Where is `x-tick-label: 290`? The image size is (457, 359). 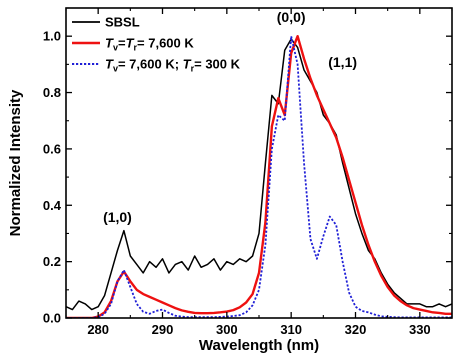 x-tick-label: 290 is located at coordinates (163, 329).